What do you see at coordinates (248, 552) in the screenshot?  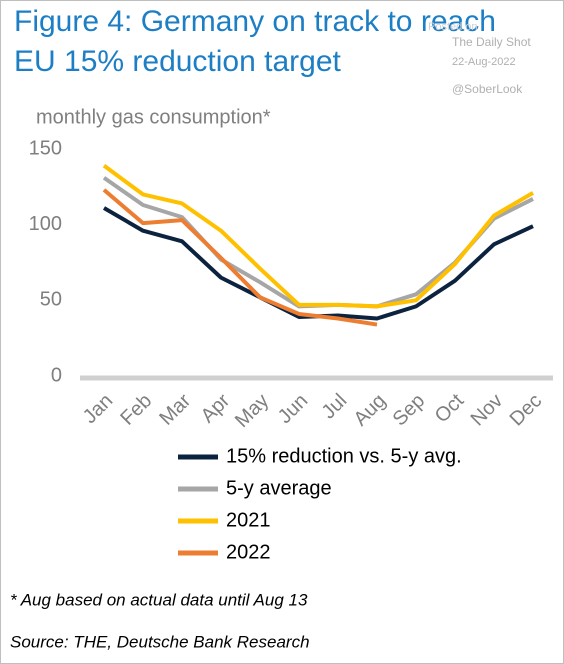 I see `legend-label: 2022` at bounding box center [248, 552].